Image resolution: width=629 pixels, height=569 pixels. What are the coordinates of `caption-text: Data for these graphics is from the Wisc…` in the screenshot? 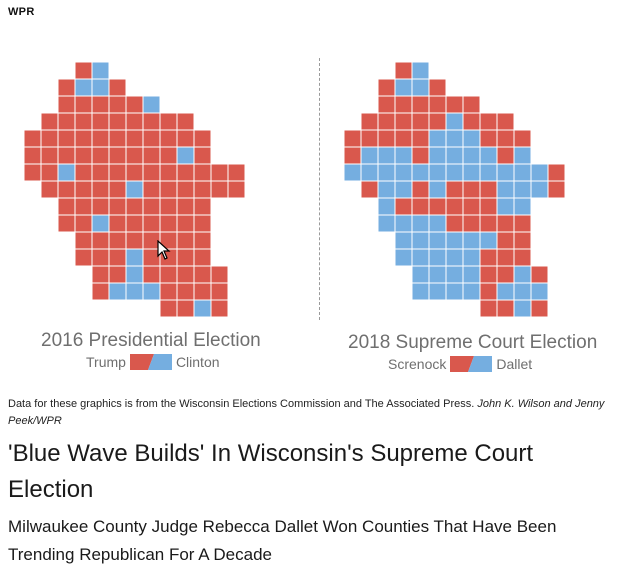 It's located at (241, 404).